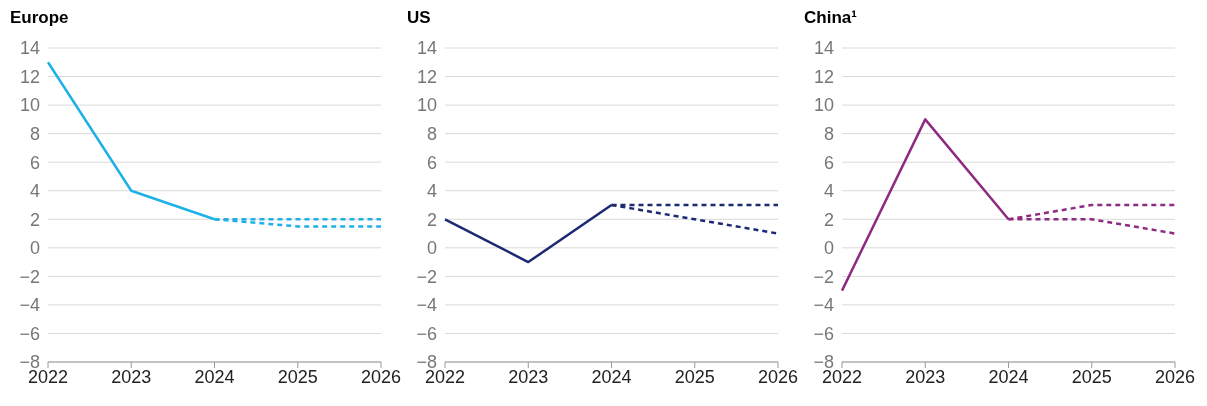 Image resolution: width=1207 pixels, height=406 pixels. What do you see at coordinates (830, 18) in the screenshot?
I see `chart-title: China¹` at bounding box center [830, 18].